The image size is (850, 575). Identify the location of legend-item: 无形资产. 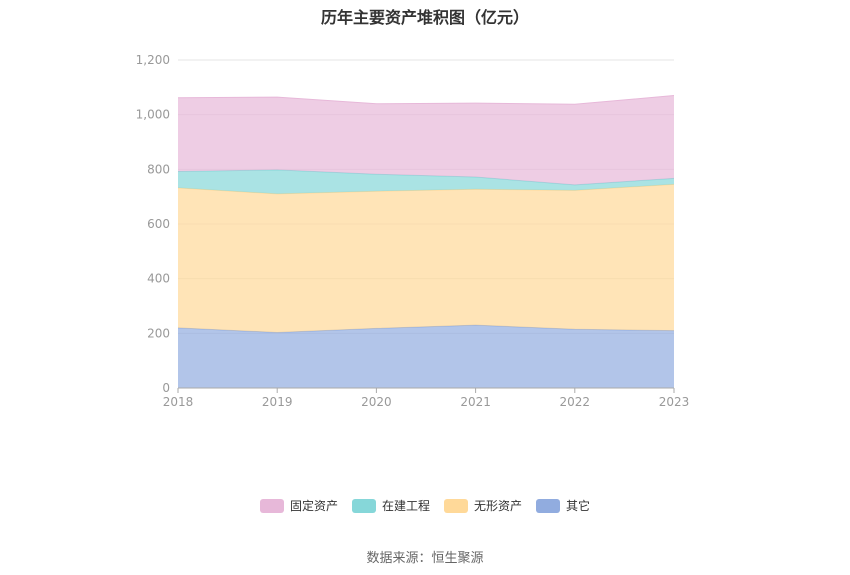
(483, 505).